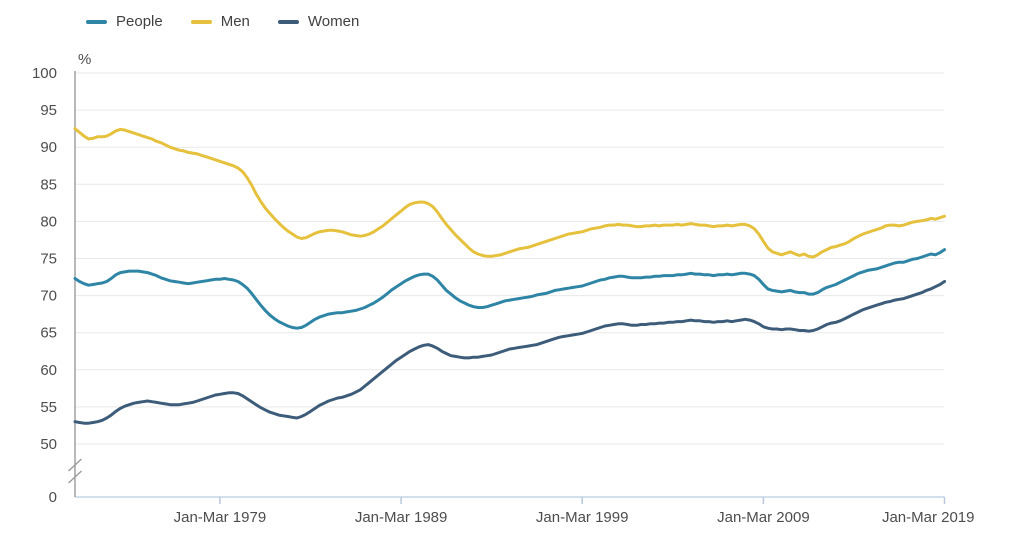 The image size is (1024, 558). What do you see at coordinates (96, 21) in the screenshot?
I see `legend-swatch-people` at bounding box center [96, 21].